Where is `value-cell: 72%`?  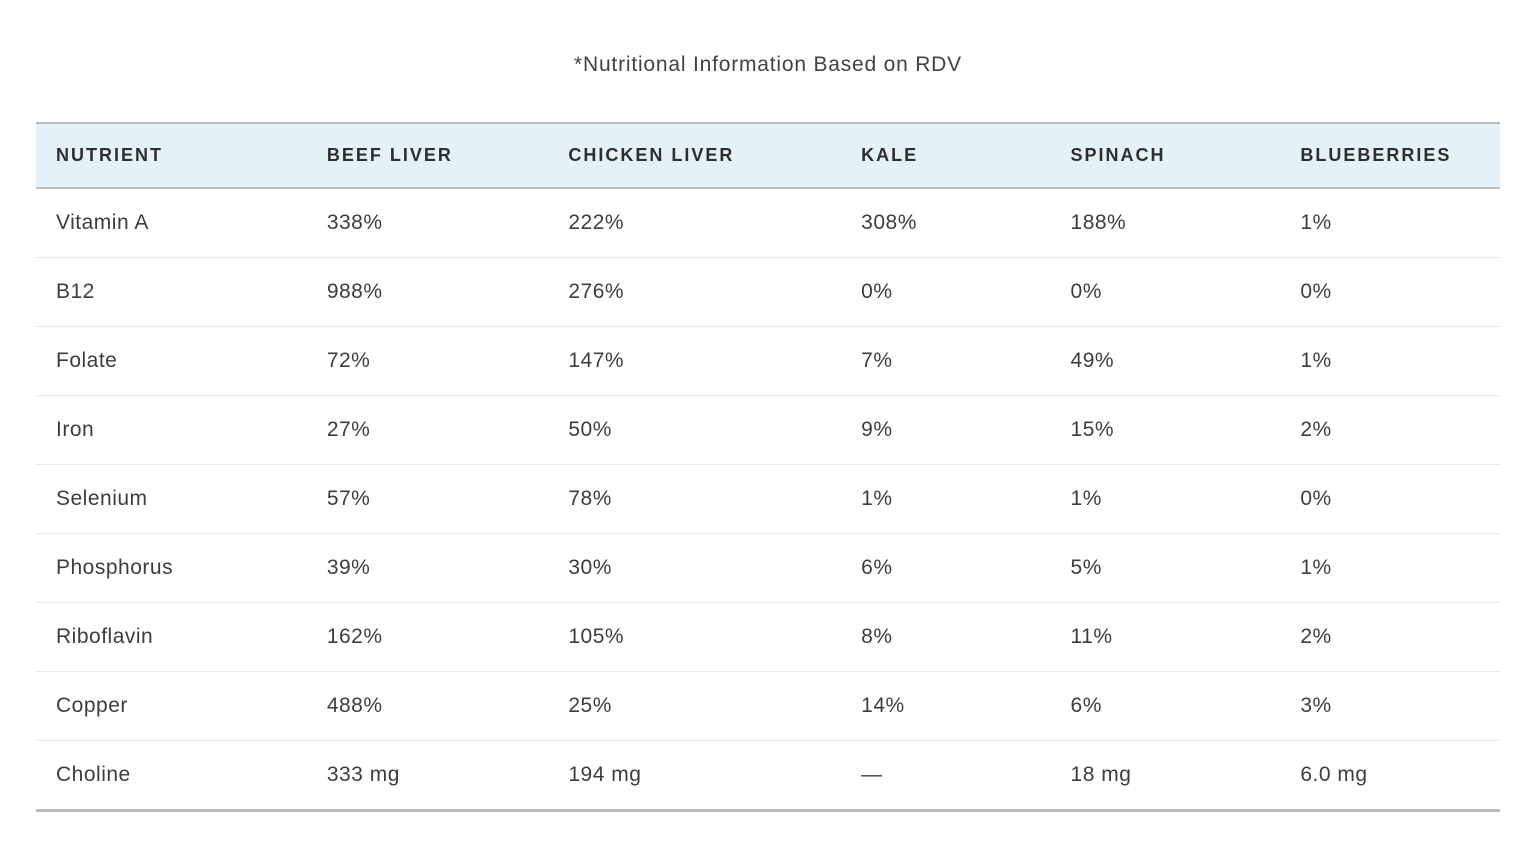 value-cell: 72% is located at coordinates (427, 361).